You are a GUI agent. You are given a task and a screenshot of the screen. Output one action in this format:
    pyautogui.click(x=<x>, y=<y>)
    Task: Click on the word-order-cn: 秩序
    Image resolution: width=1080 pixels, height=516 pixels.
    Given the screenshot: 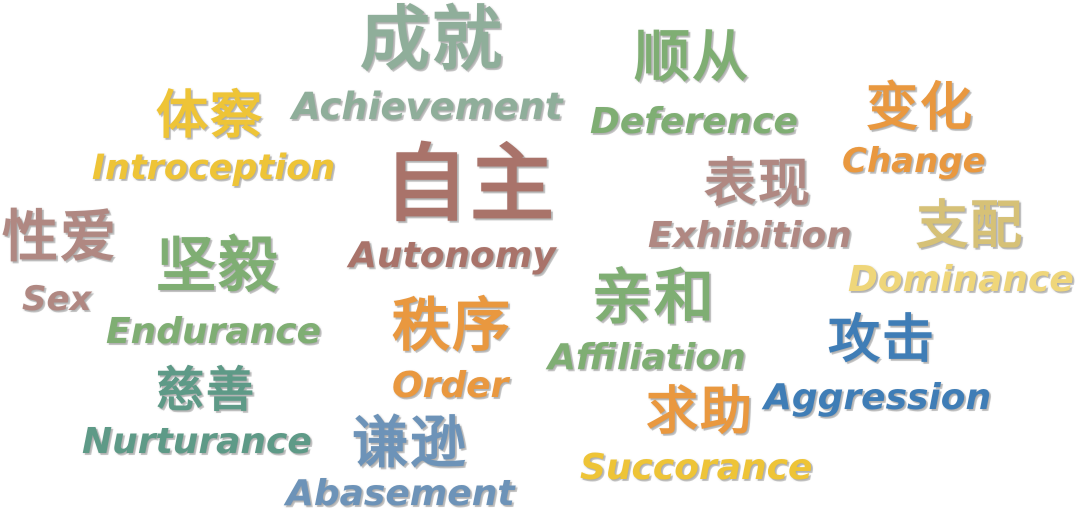 What is the action you would take?
    pyautogui.click(x=452, y=325)
    